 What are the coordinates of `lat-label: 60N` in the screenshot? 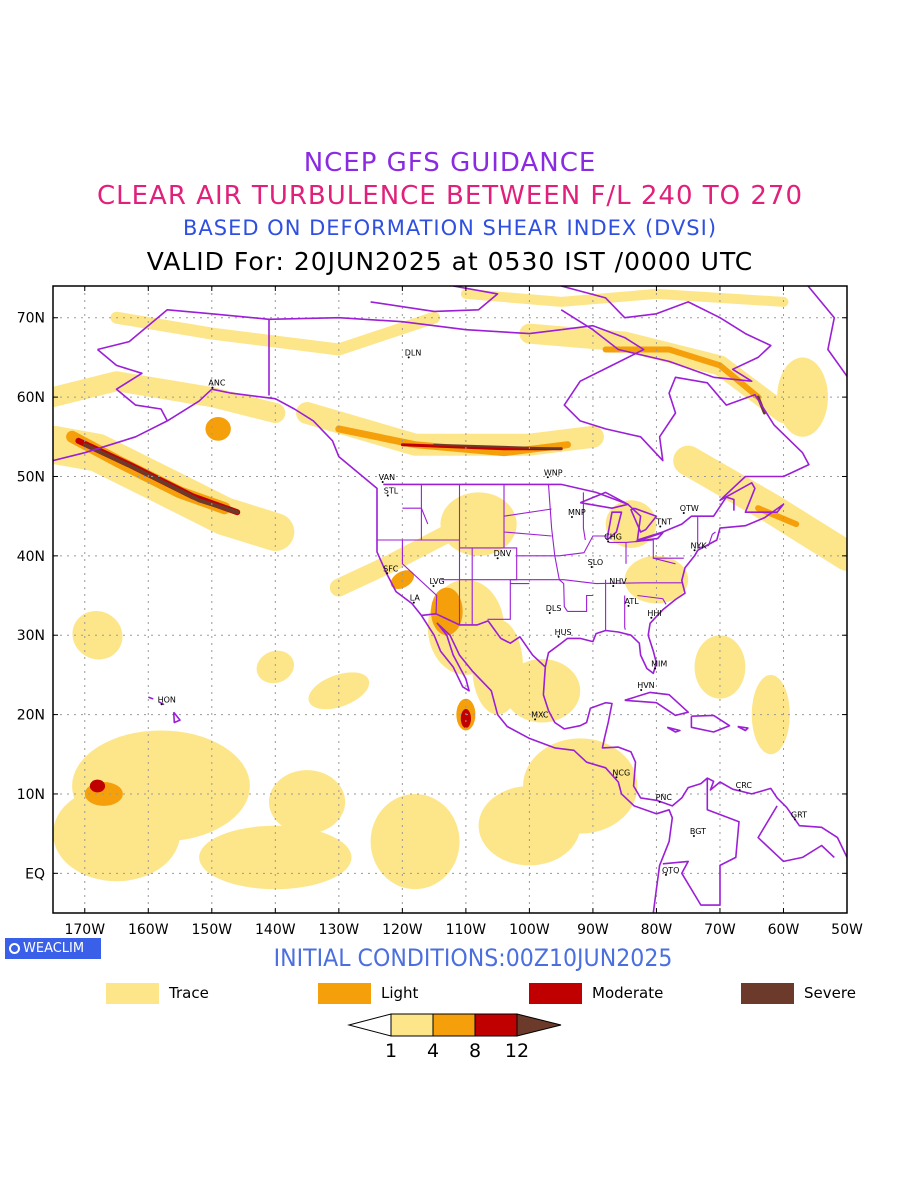 It's located at (31, 398).